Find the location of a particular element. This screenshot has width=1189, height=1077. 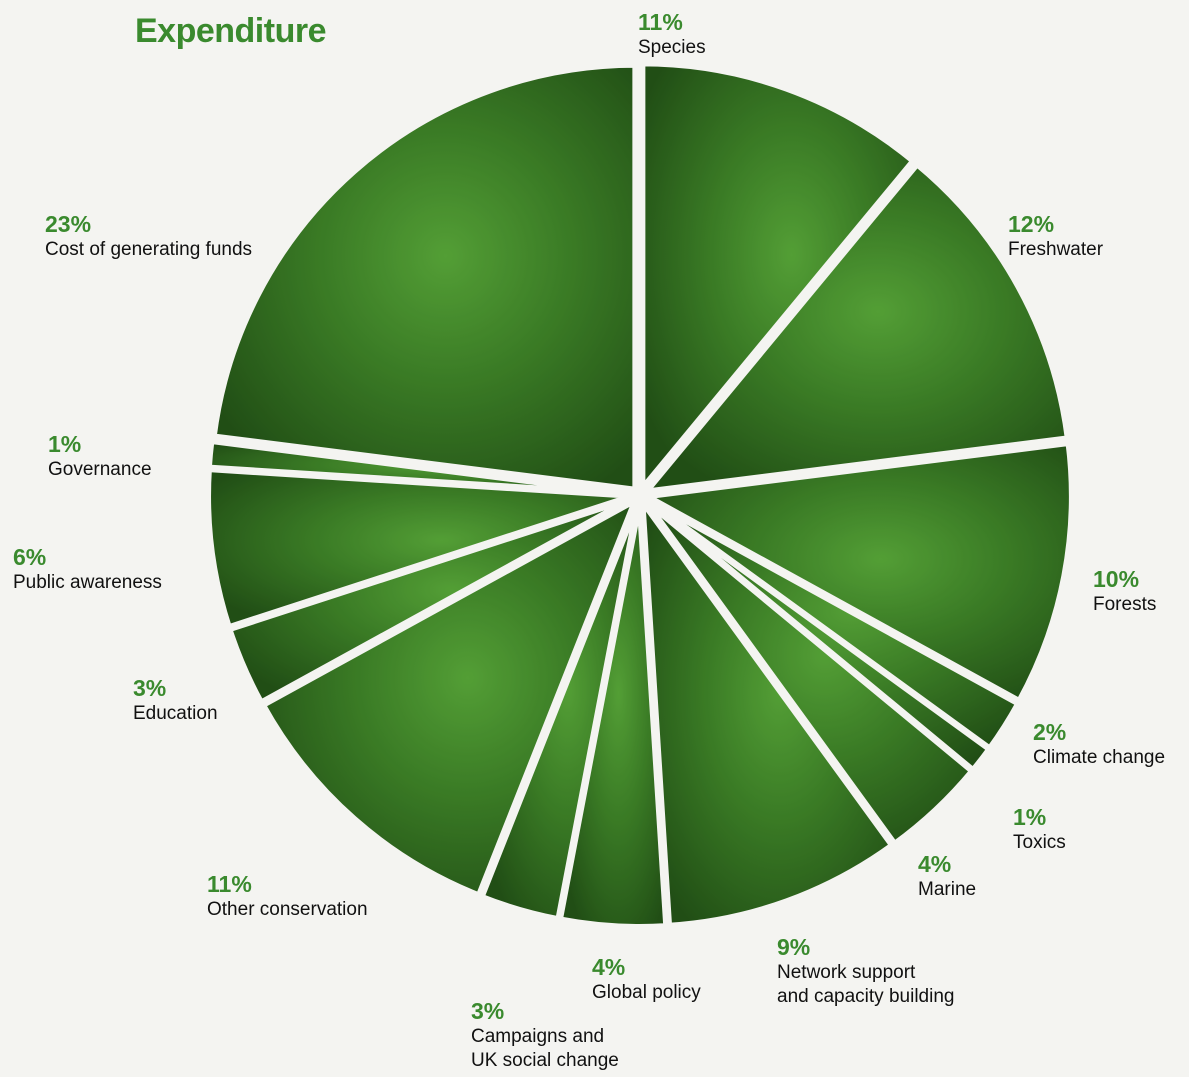

slice-label: 6% Public awareness is located at coordinates (87, 569).